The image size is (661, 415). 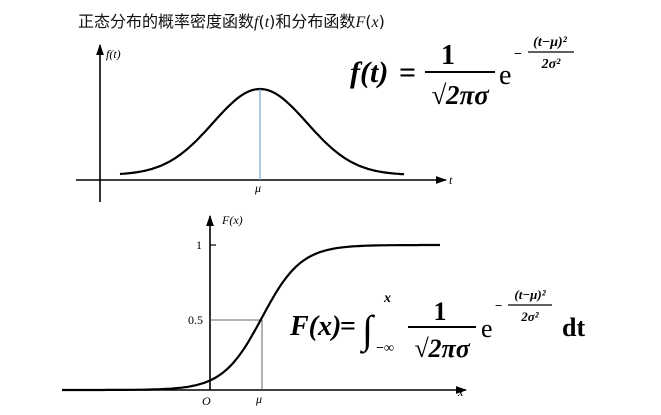 What do you see at coordinates (442, 348) in the screenshot?
I see `cdf-formula-denominator: √2πσ` at bounding box center [442, 348].